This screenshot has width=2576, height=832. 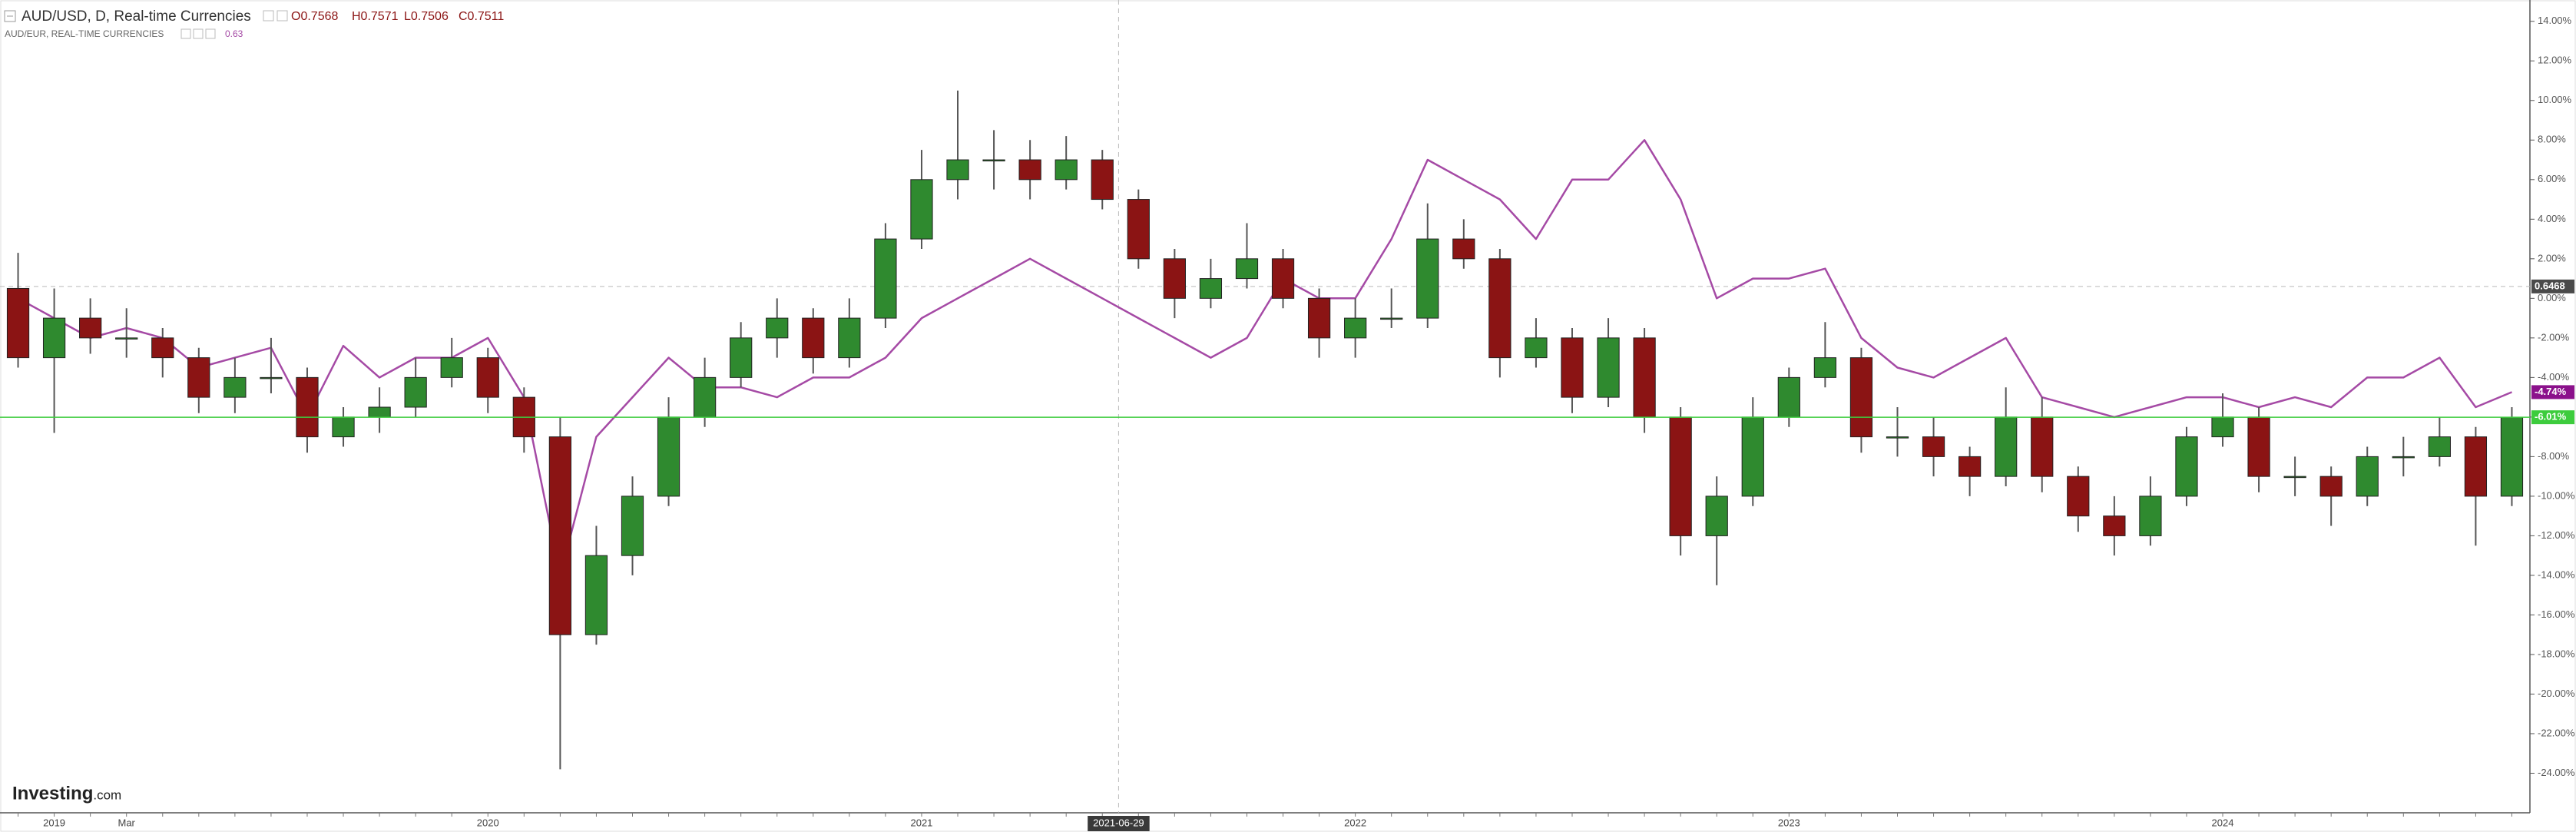 I want to click on x-tick-label: 2019, so click(x=54, y=822).